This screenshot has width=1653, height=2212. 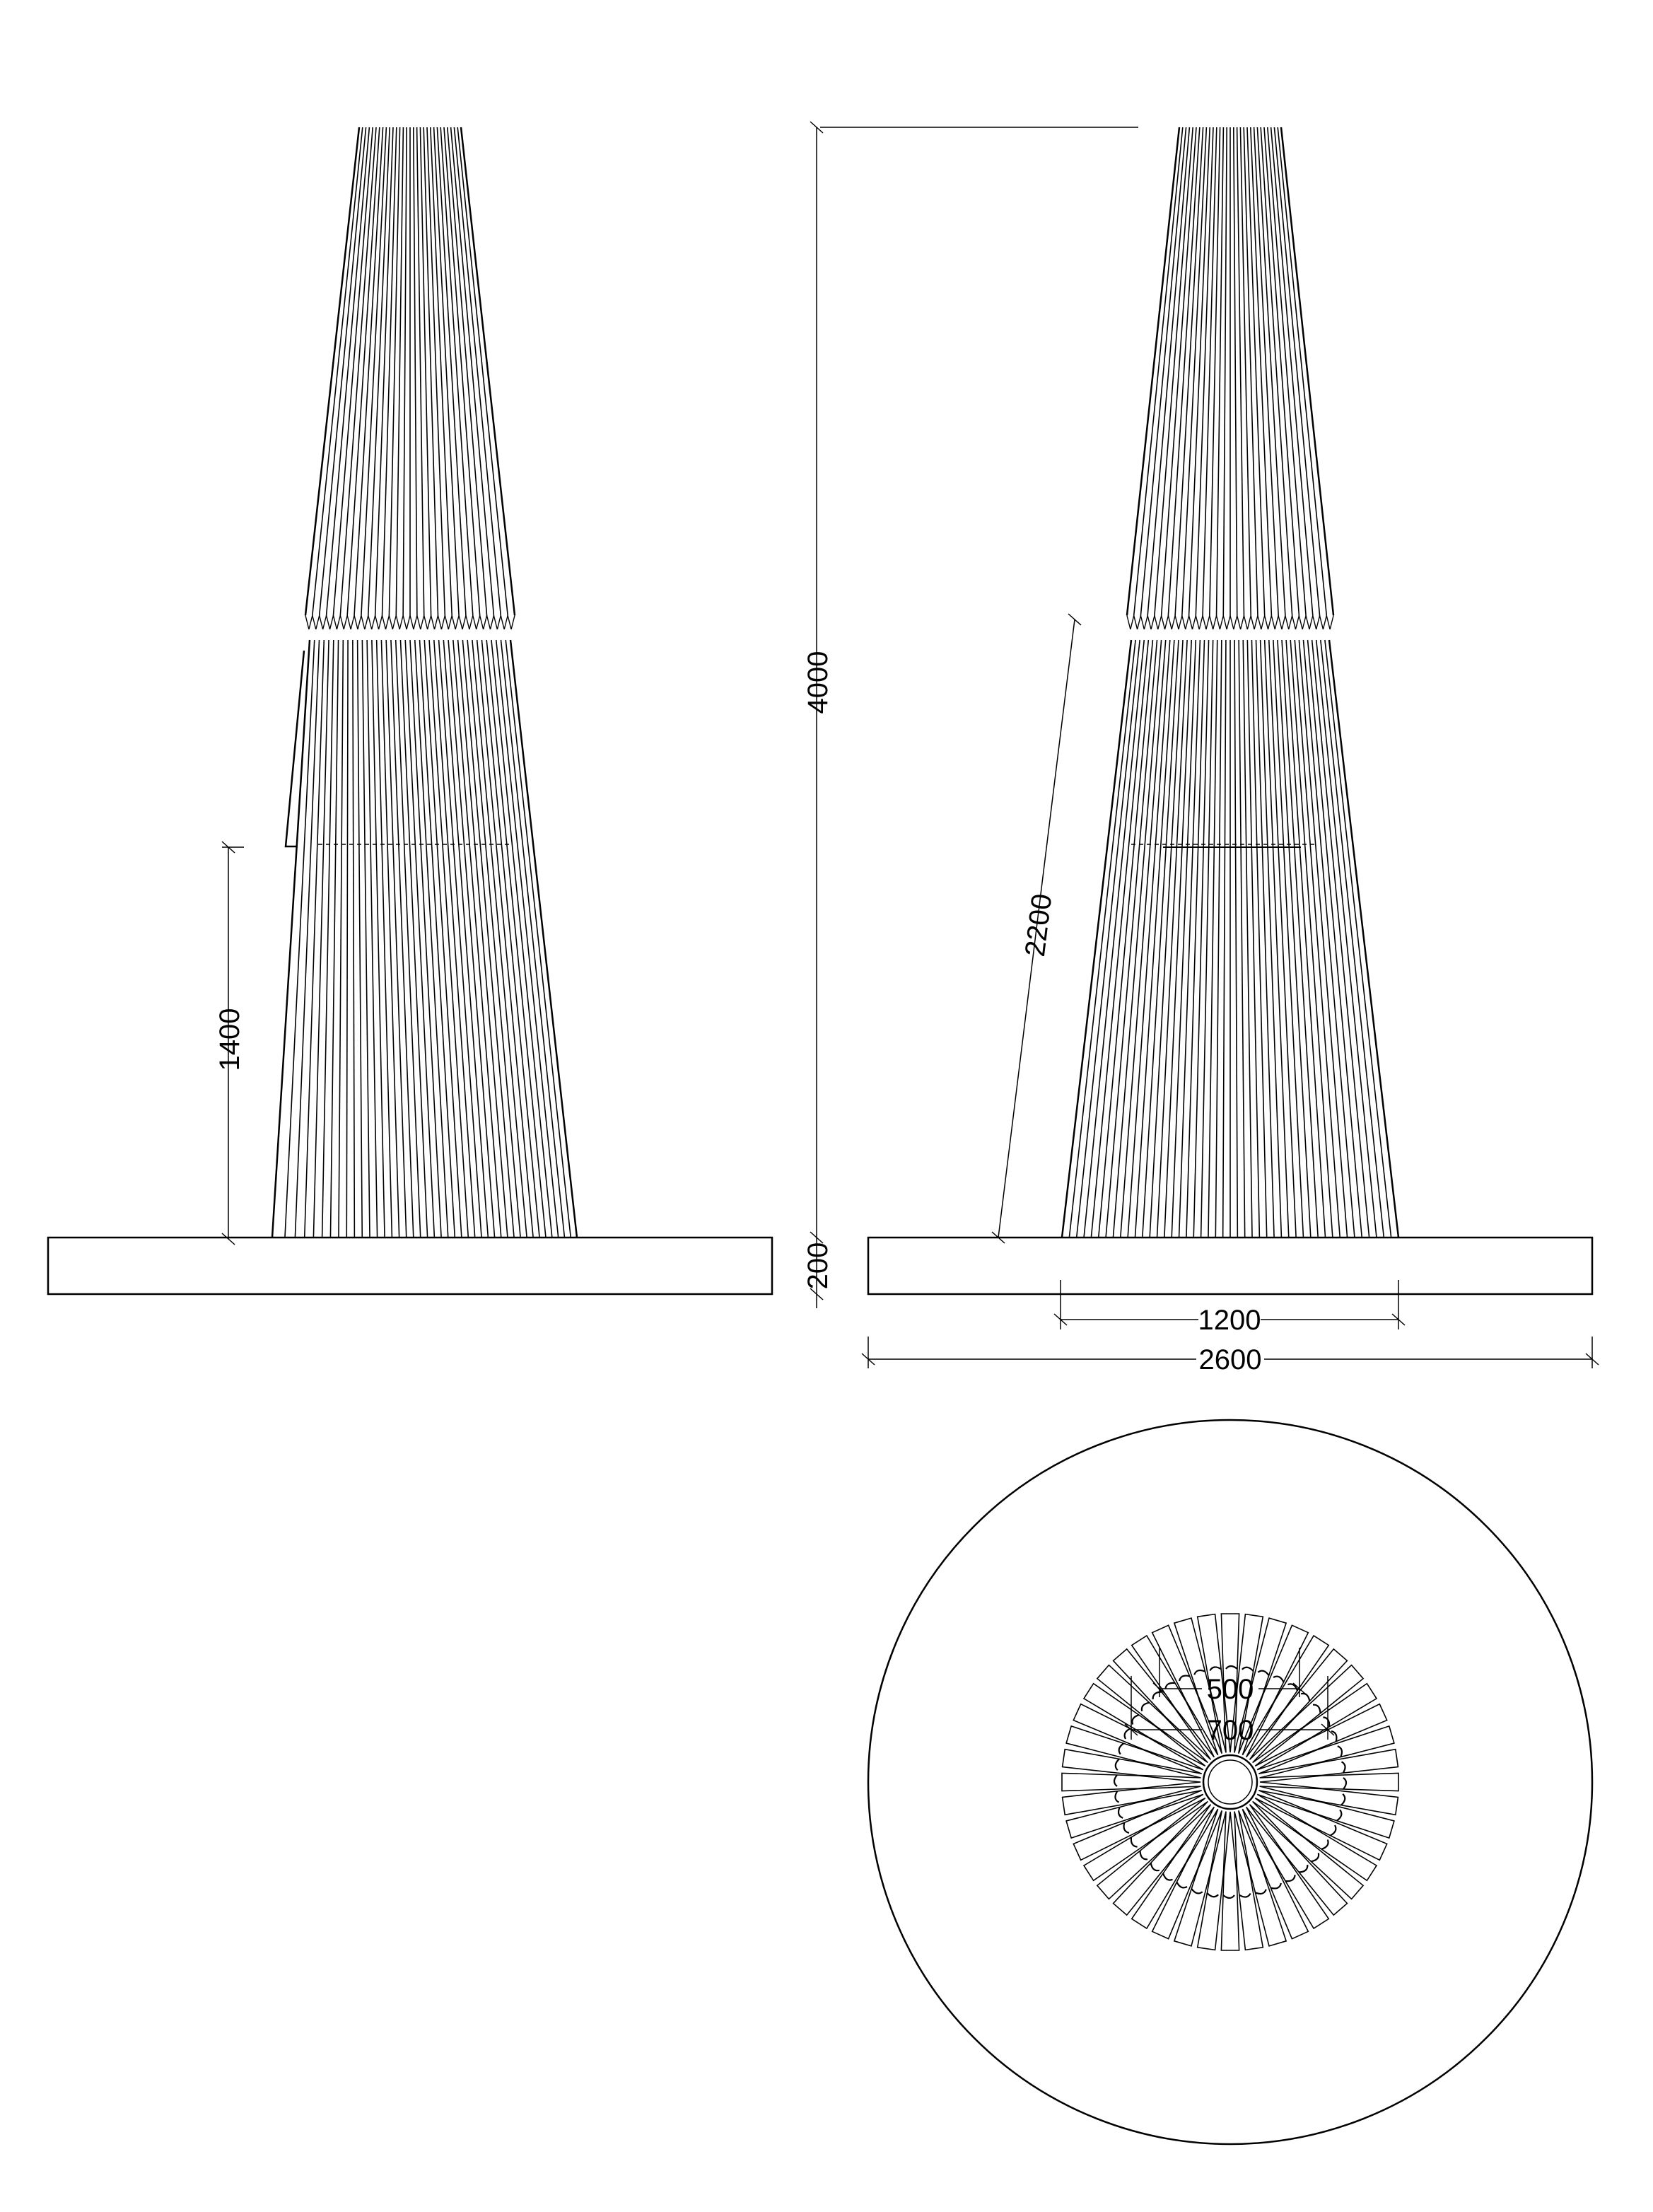 I want to click on dimension-label-2200: 2200, so click(x=1039, y=925).